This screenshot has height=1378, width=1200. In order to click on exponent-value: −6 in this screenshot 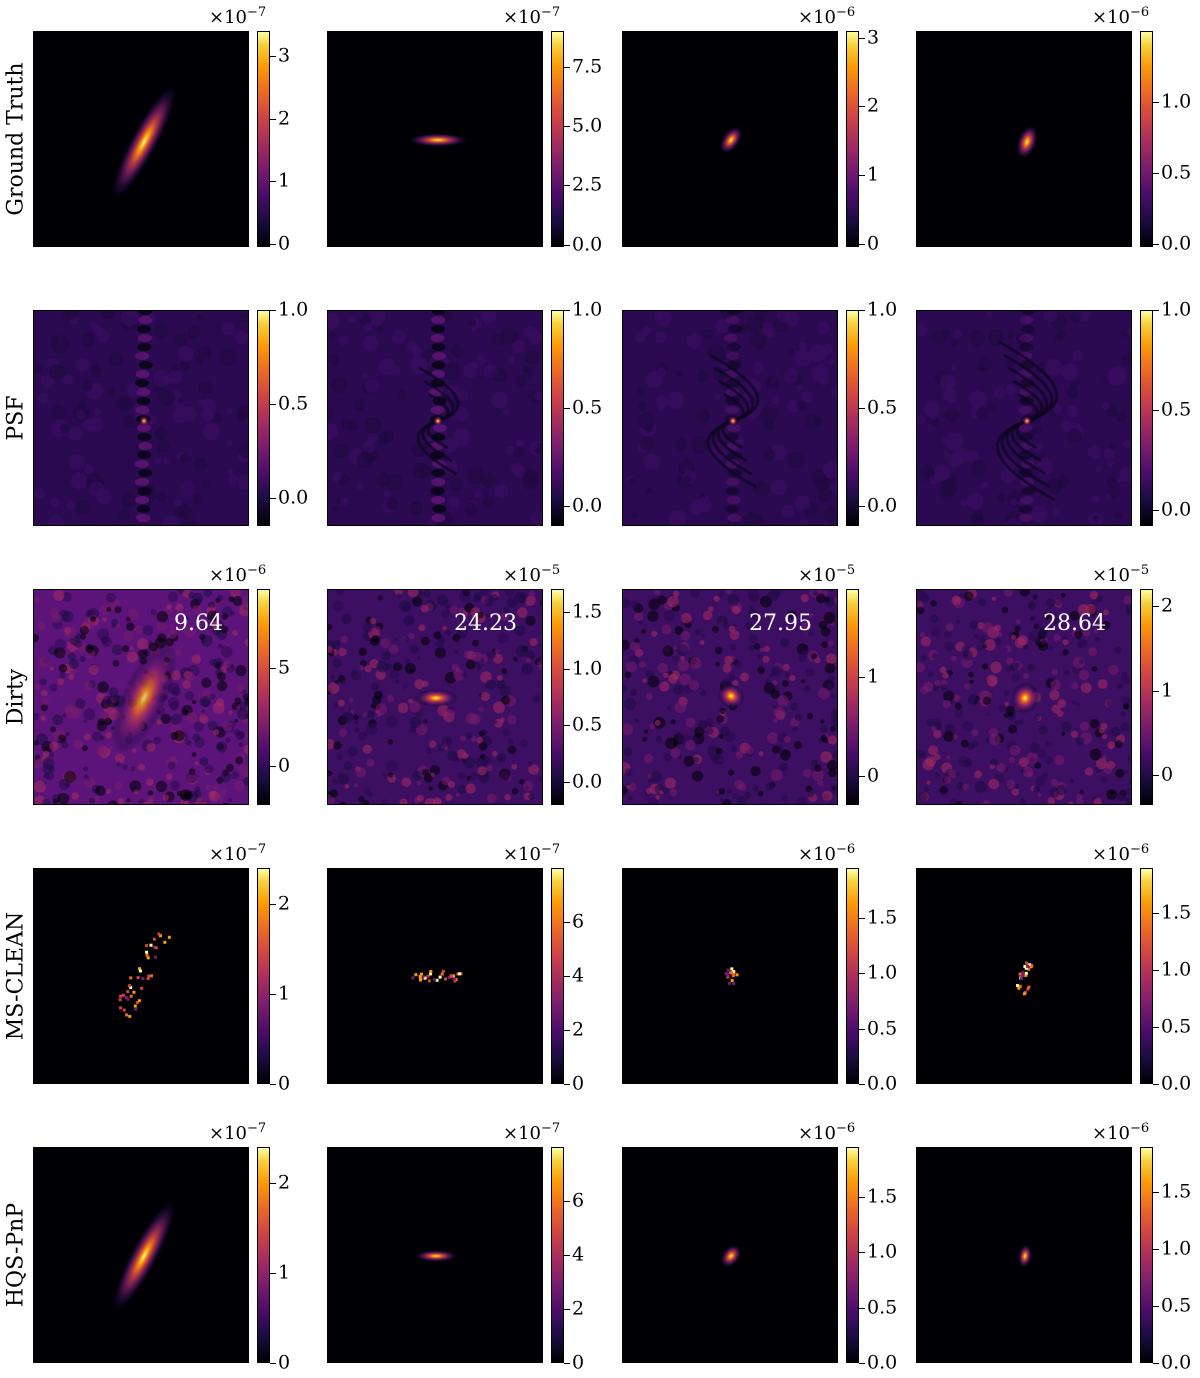, I will do `click(1140, 849)`.